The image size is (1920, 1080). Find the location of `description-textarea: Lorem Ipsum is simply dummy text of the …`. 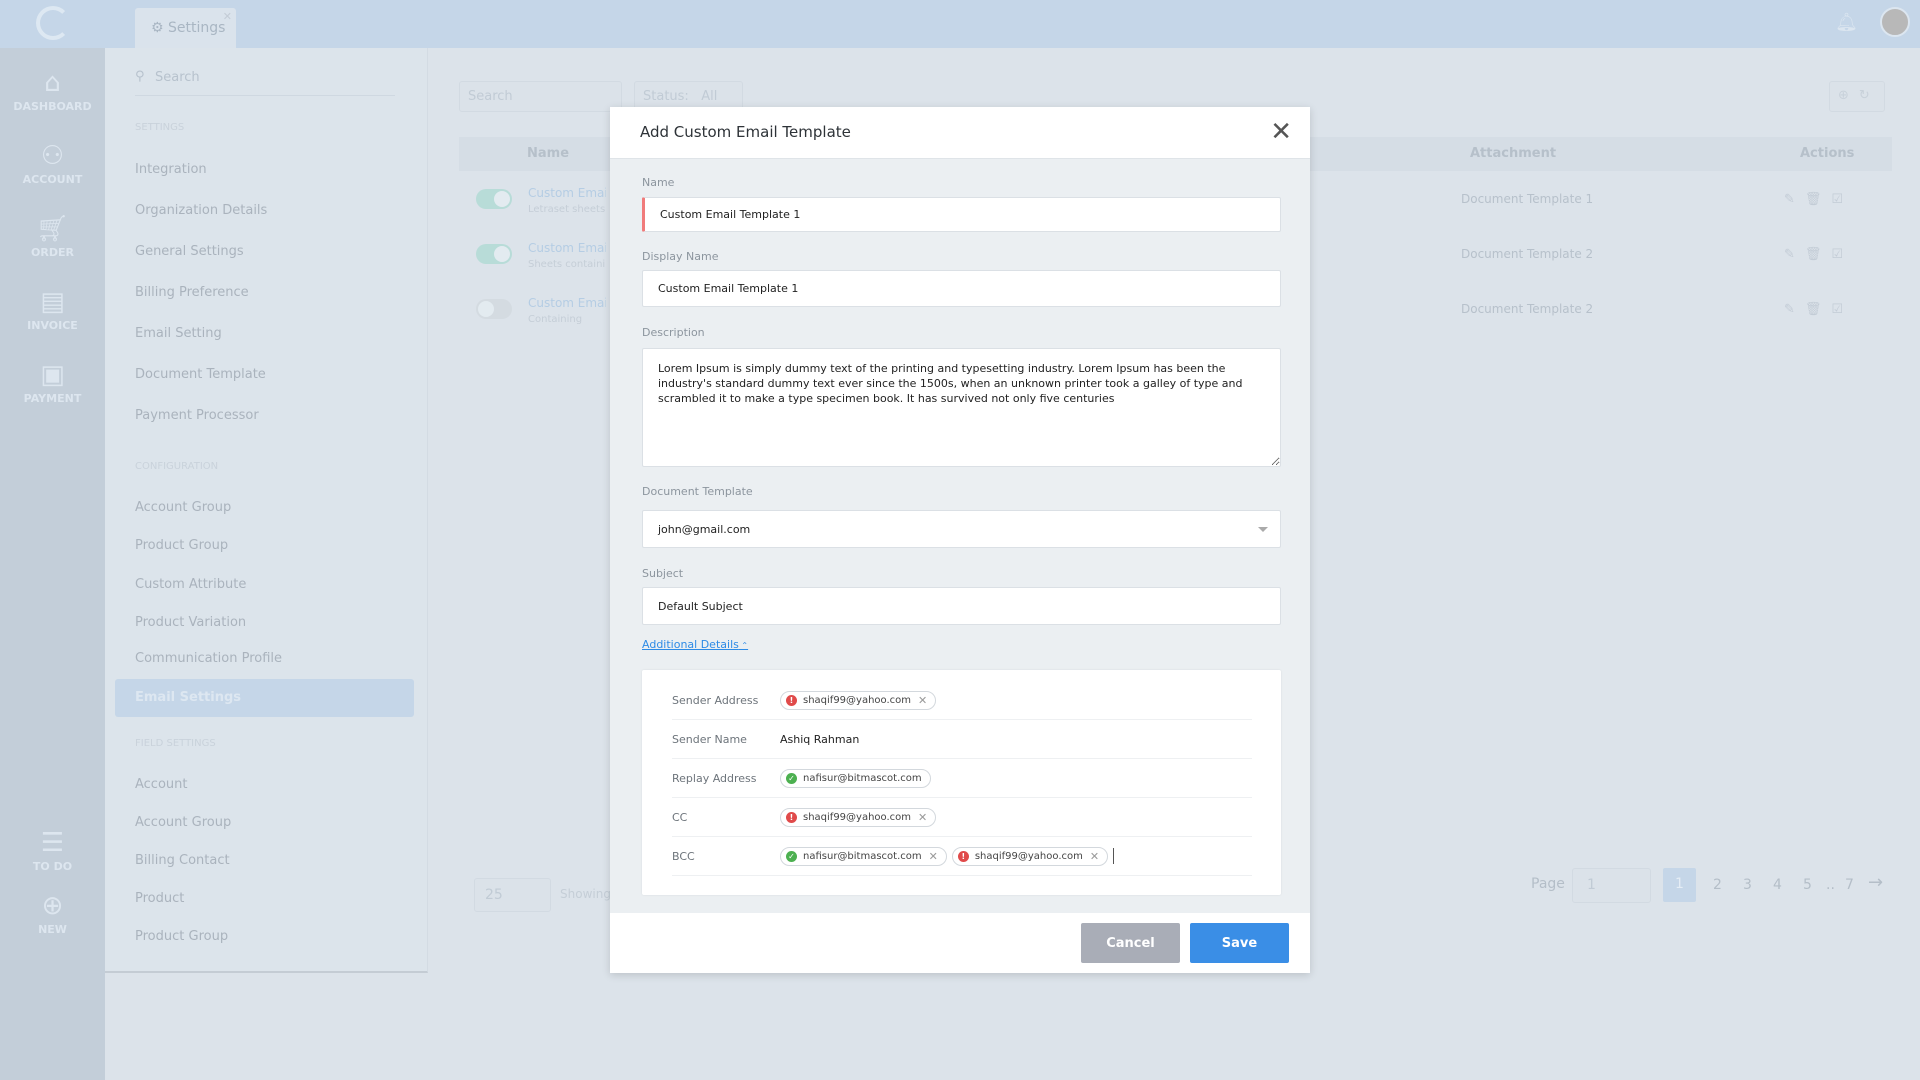

description-textarea: Lorem Ipsum is simply dummy text of the … is located at coordinates (961, 407).